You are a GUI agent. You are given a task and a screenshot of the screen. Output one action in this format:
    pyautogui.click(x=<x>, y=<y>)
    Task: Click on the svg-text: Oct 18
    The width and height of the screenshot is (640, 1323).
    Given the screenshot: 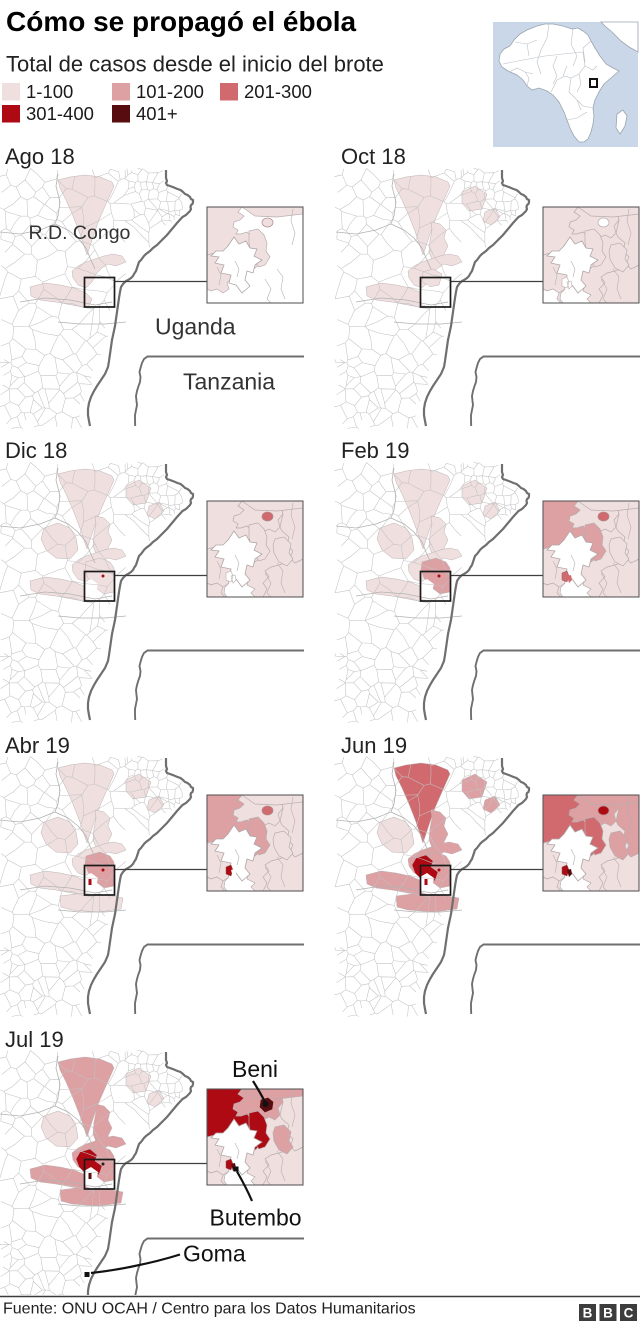 What is the action you would take?
    pyautogui.click(x=373, y=156)
    